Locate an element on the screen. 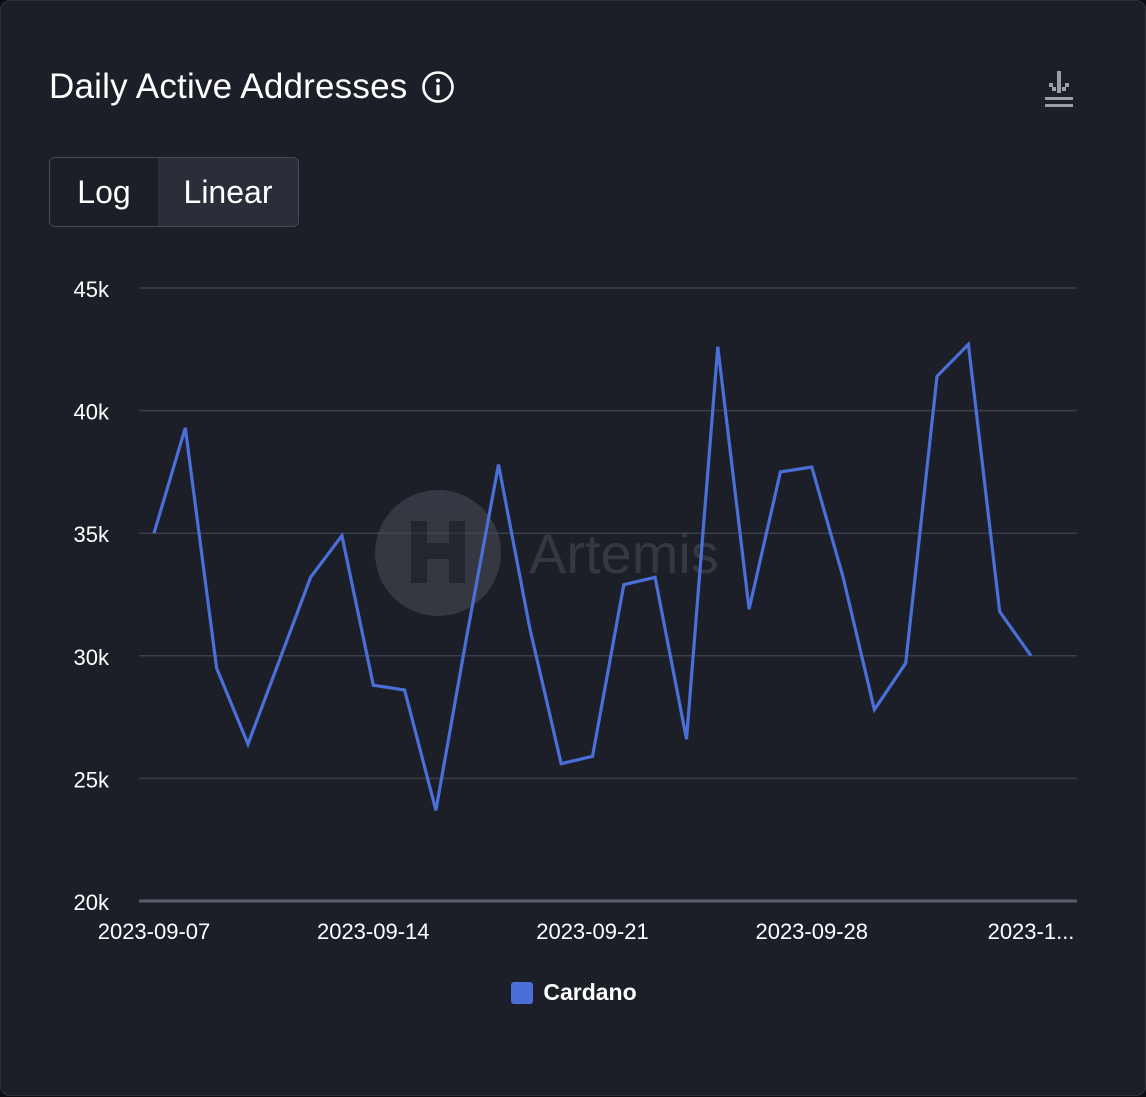 Image resolution: width=1146 pixels, height=1097 pixels. artemis-watermark: Artemis is located at coordinates (547, 553).